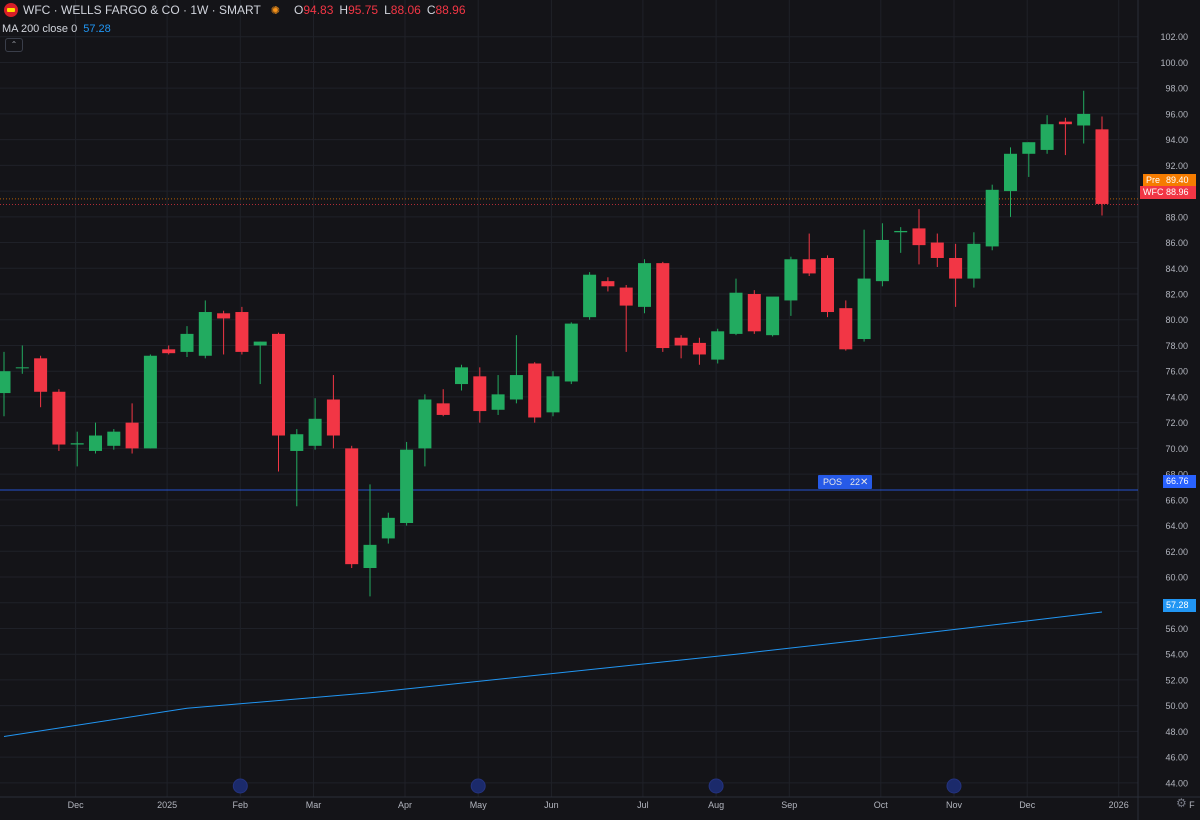 The image size is (1200, 820). Describe the element at coordinates (314, 805) in the screenshot. I see `x-tick-label: Mar` at that location.